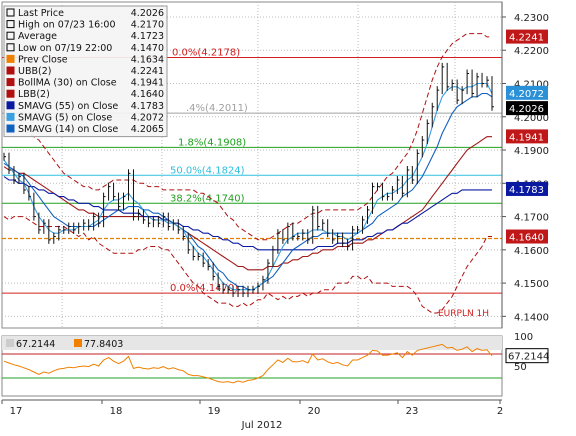 The height and width of the screenshot is (436, 576). Describe the element at coordinates (212, 142) in the screenshot. I see `fib-label: 1.8%(4.1908)` at that location.